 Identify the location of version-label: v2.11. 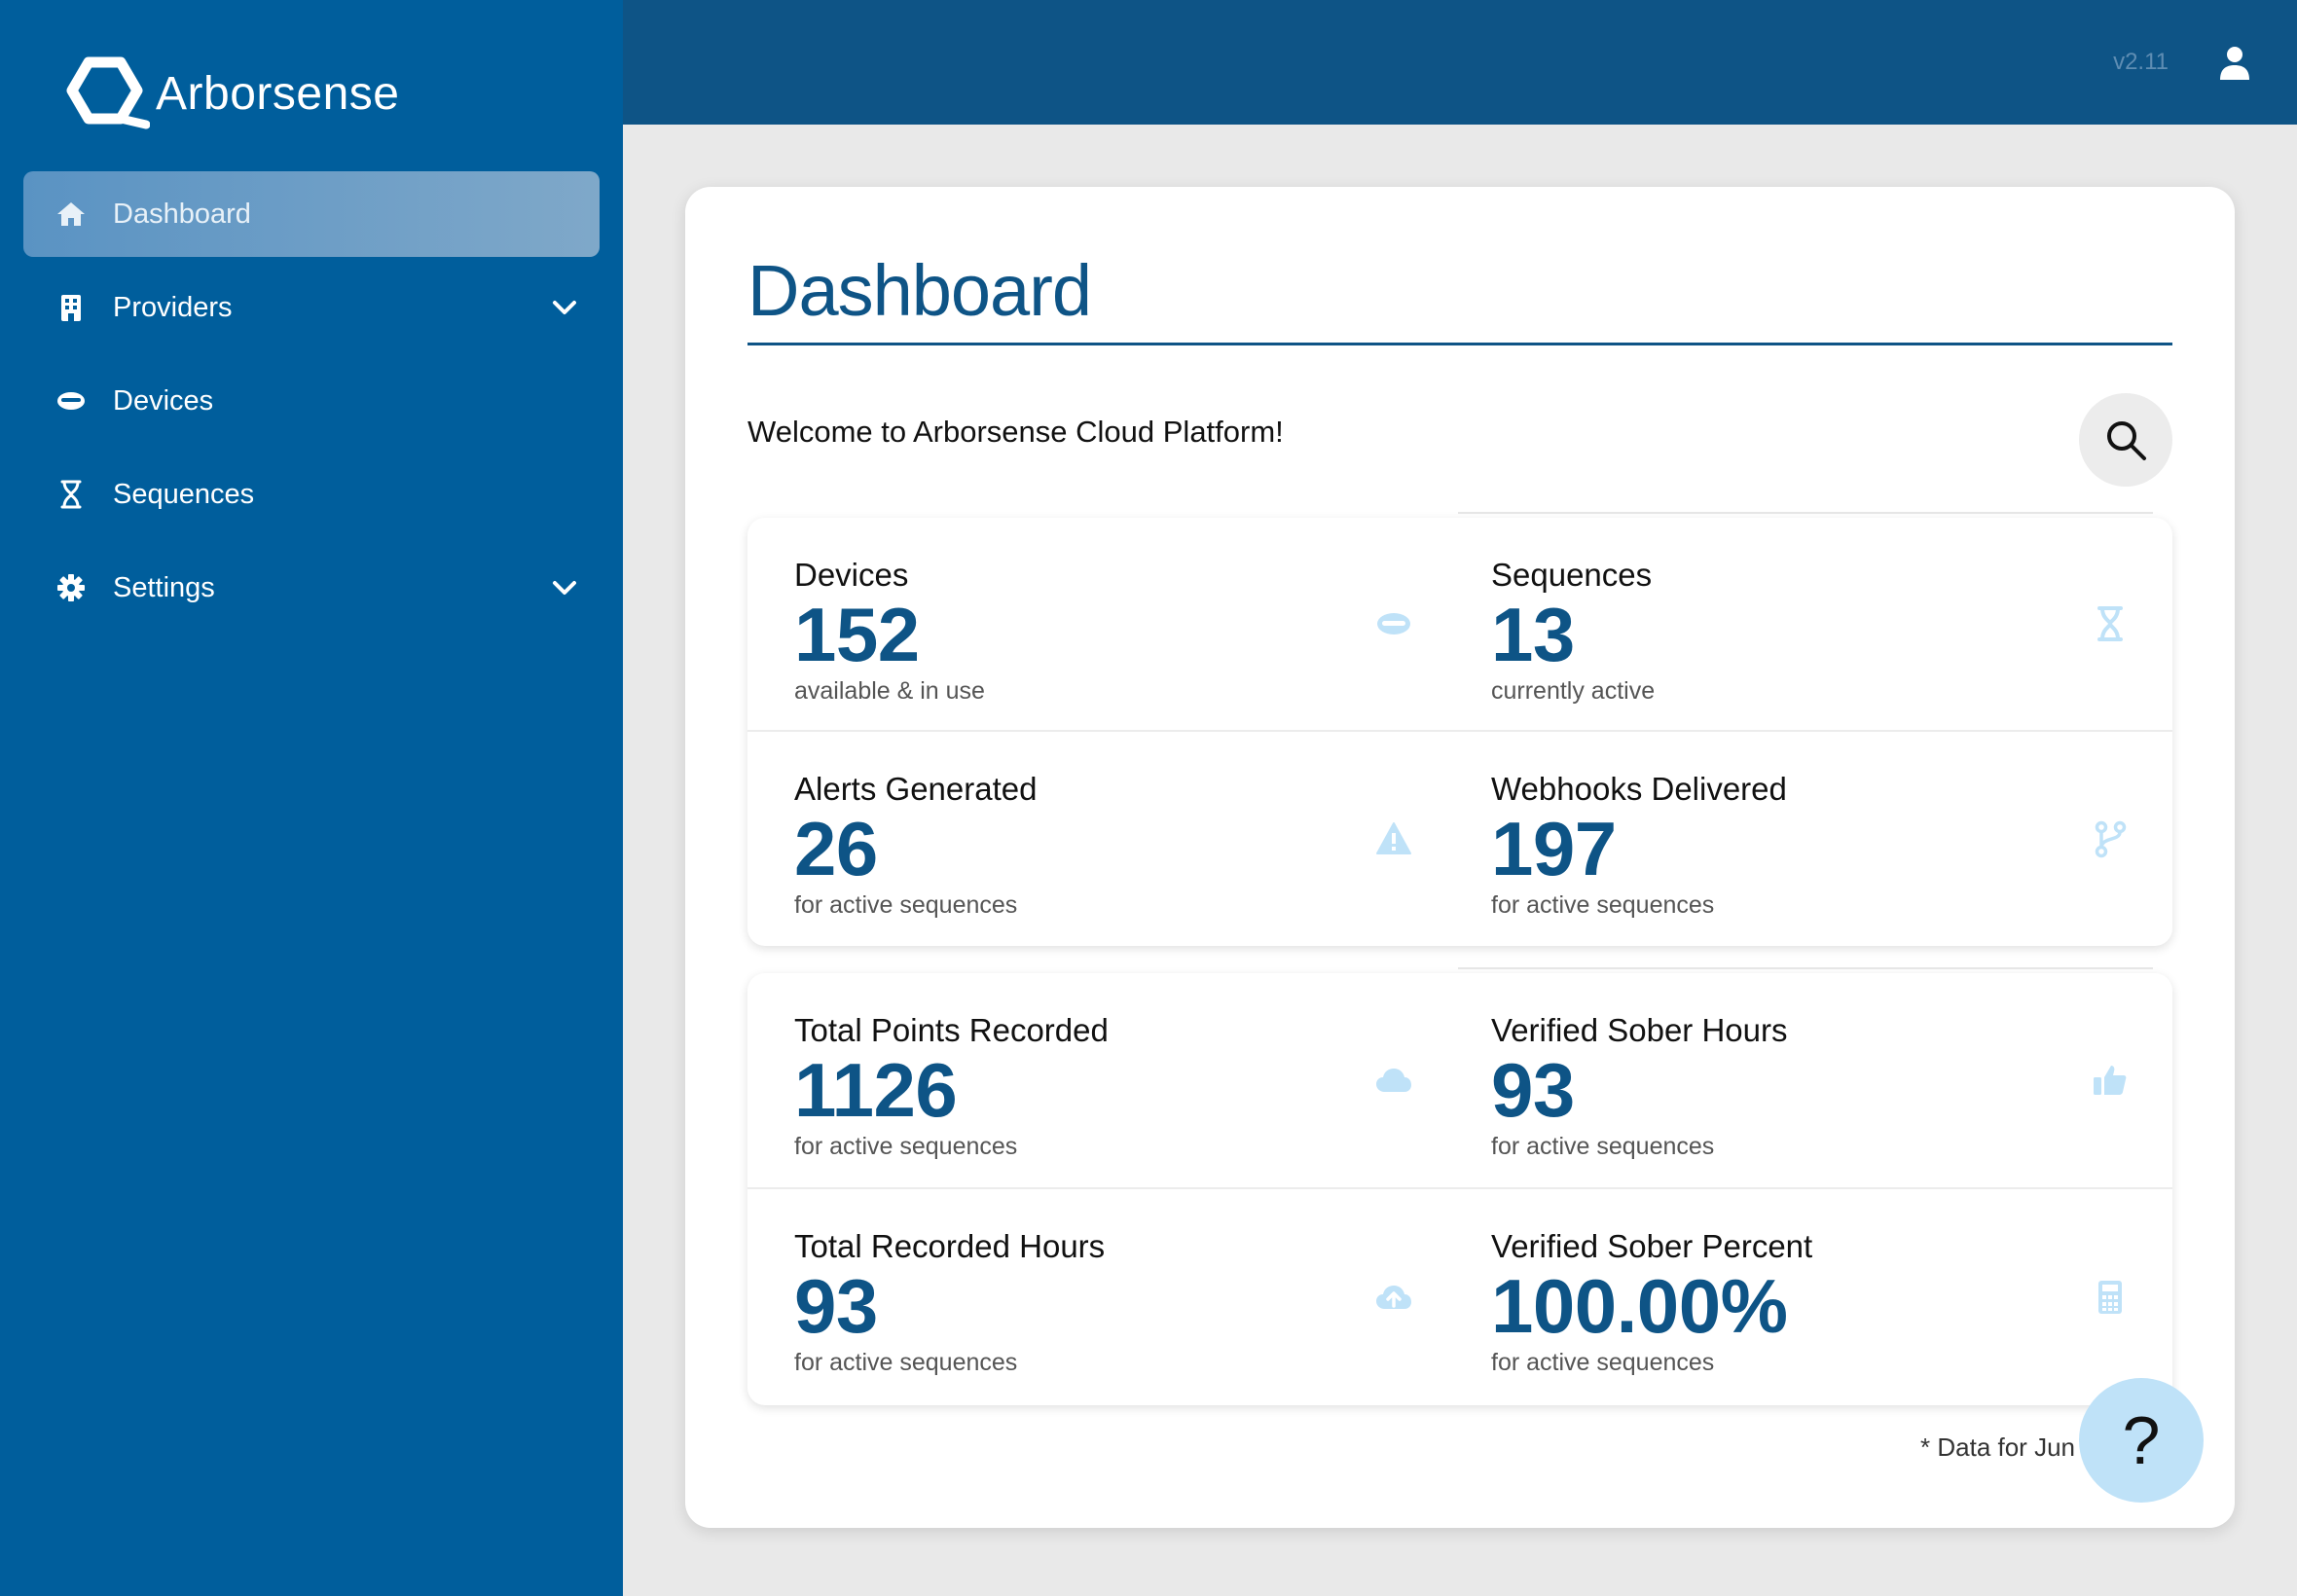
(2141, 62).